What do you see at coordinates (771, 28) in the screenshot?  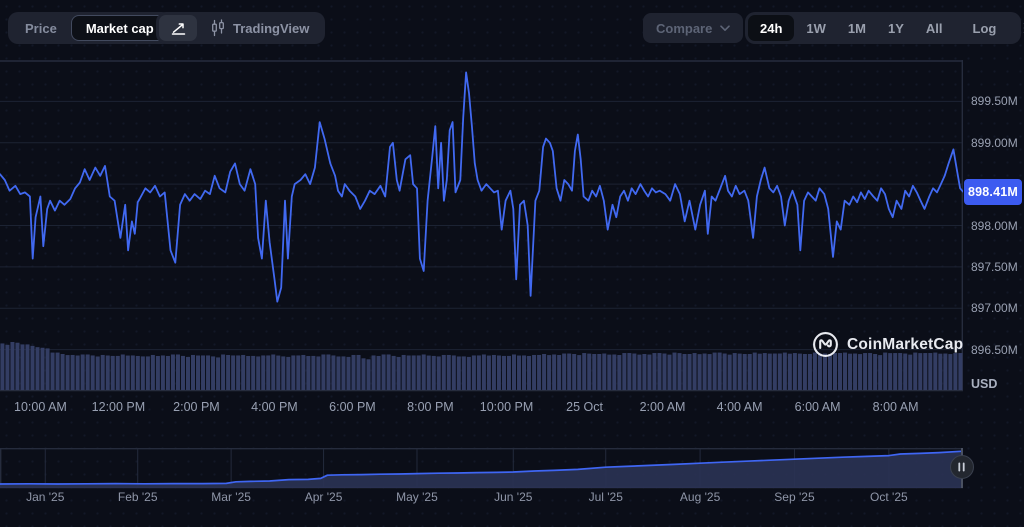 I see `range-24h-button: 24h` at bounding box center [771, 28].